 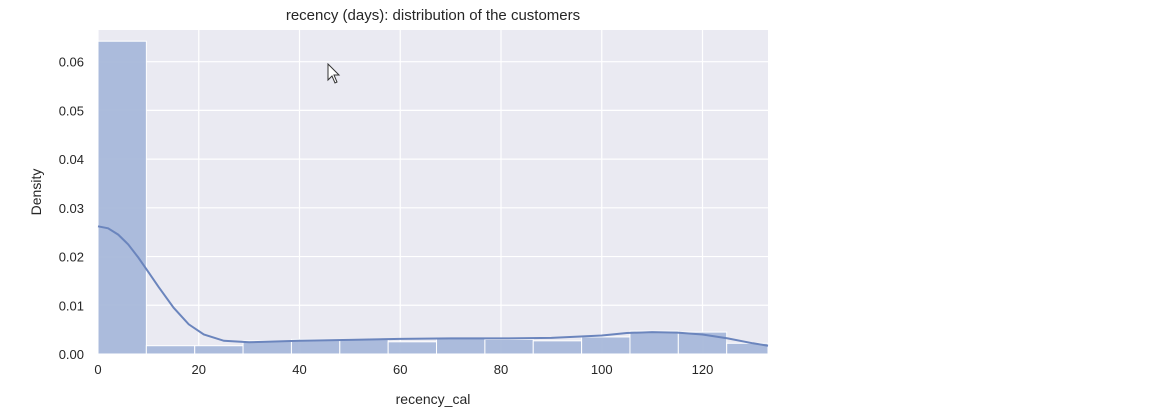 I want to click on x-tick-label: 60, so click(x=400, y=369).